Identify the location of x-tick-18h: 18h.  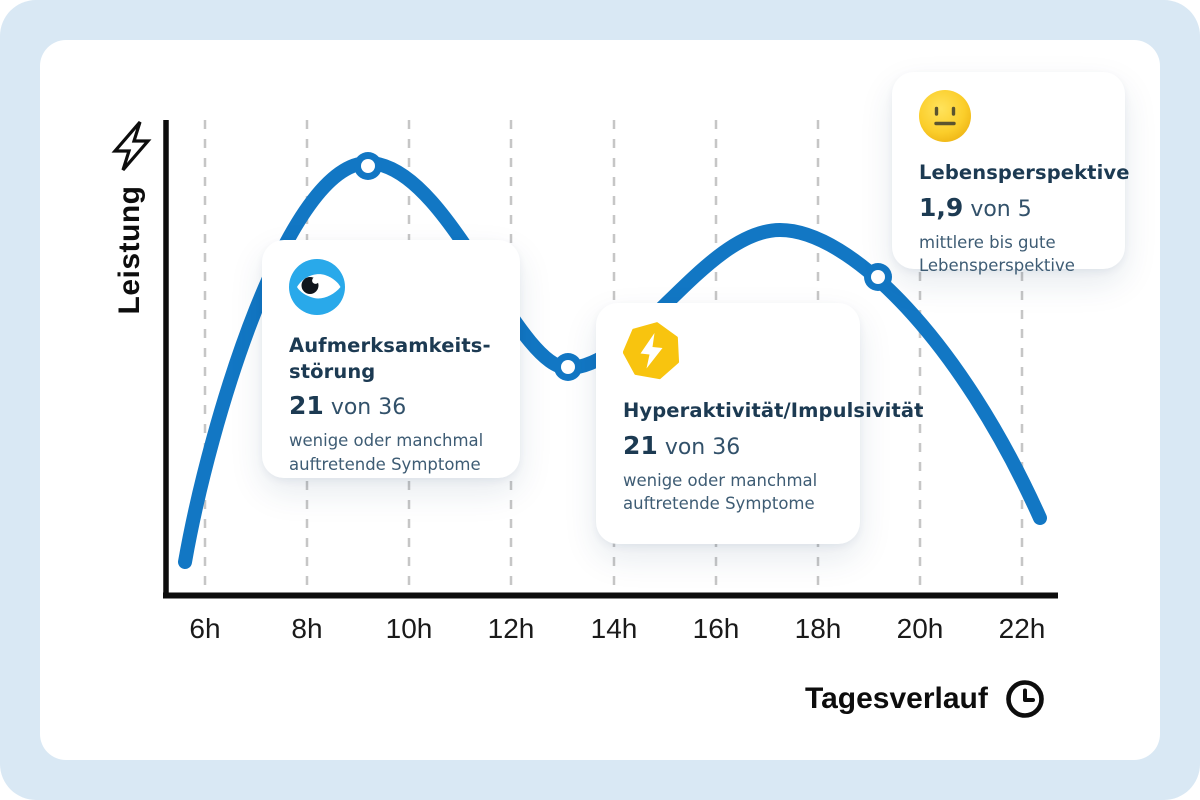
(818, 628).